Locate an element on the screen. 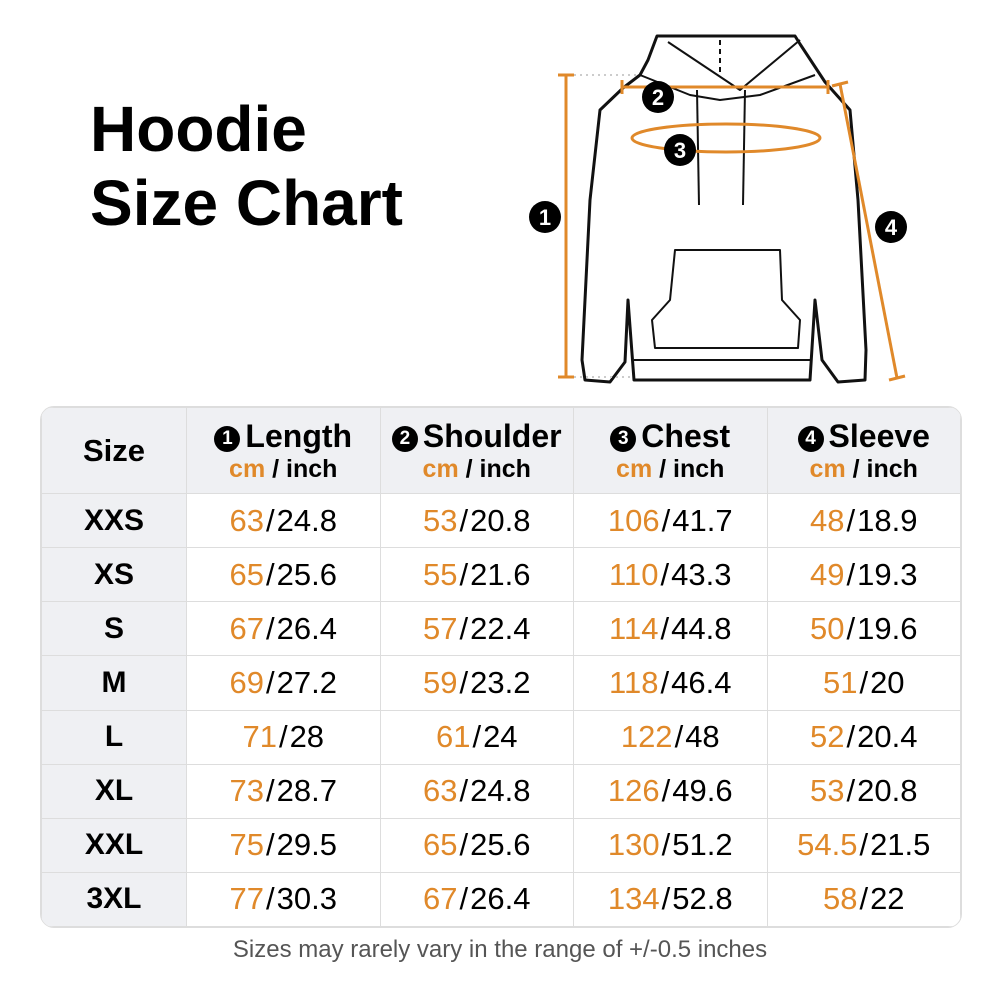  marker-shoulder: 2 is located at coordinates (658, 97).